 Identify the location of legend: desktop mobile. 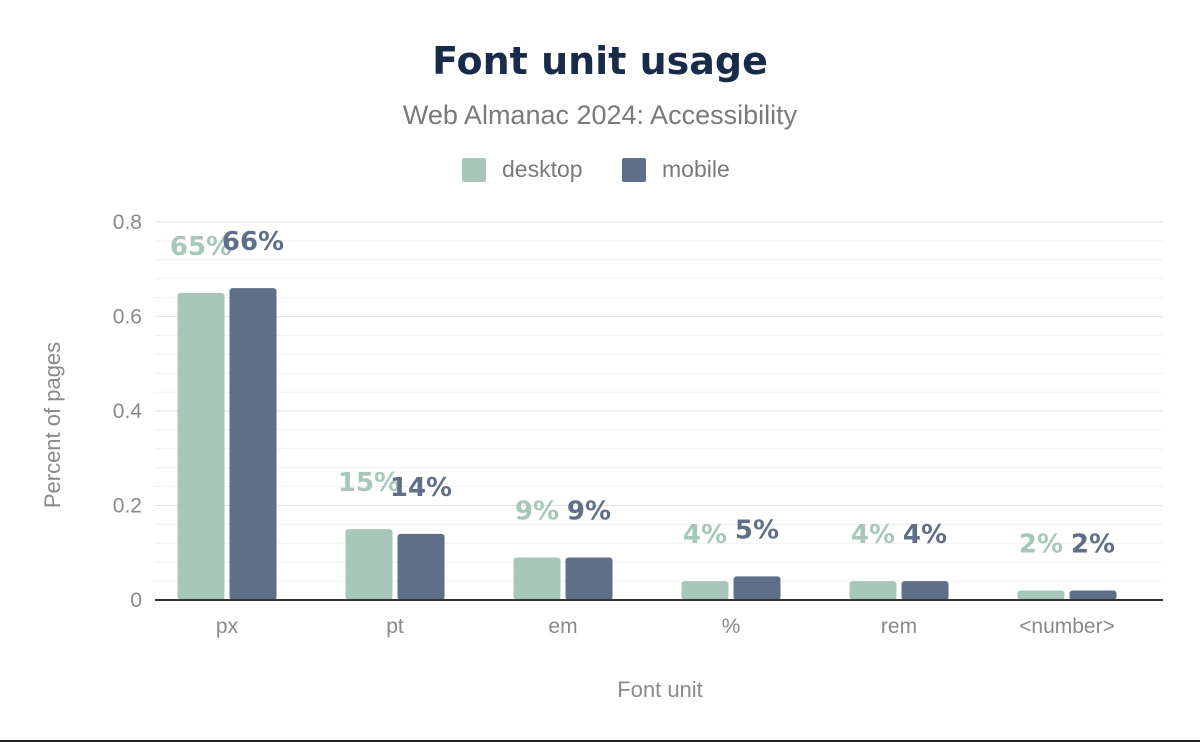
(596, 169).